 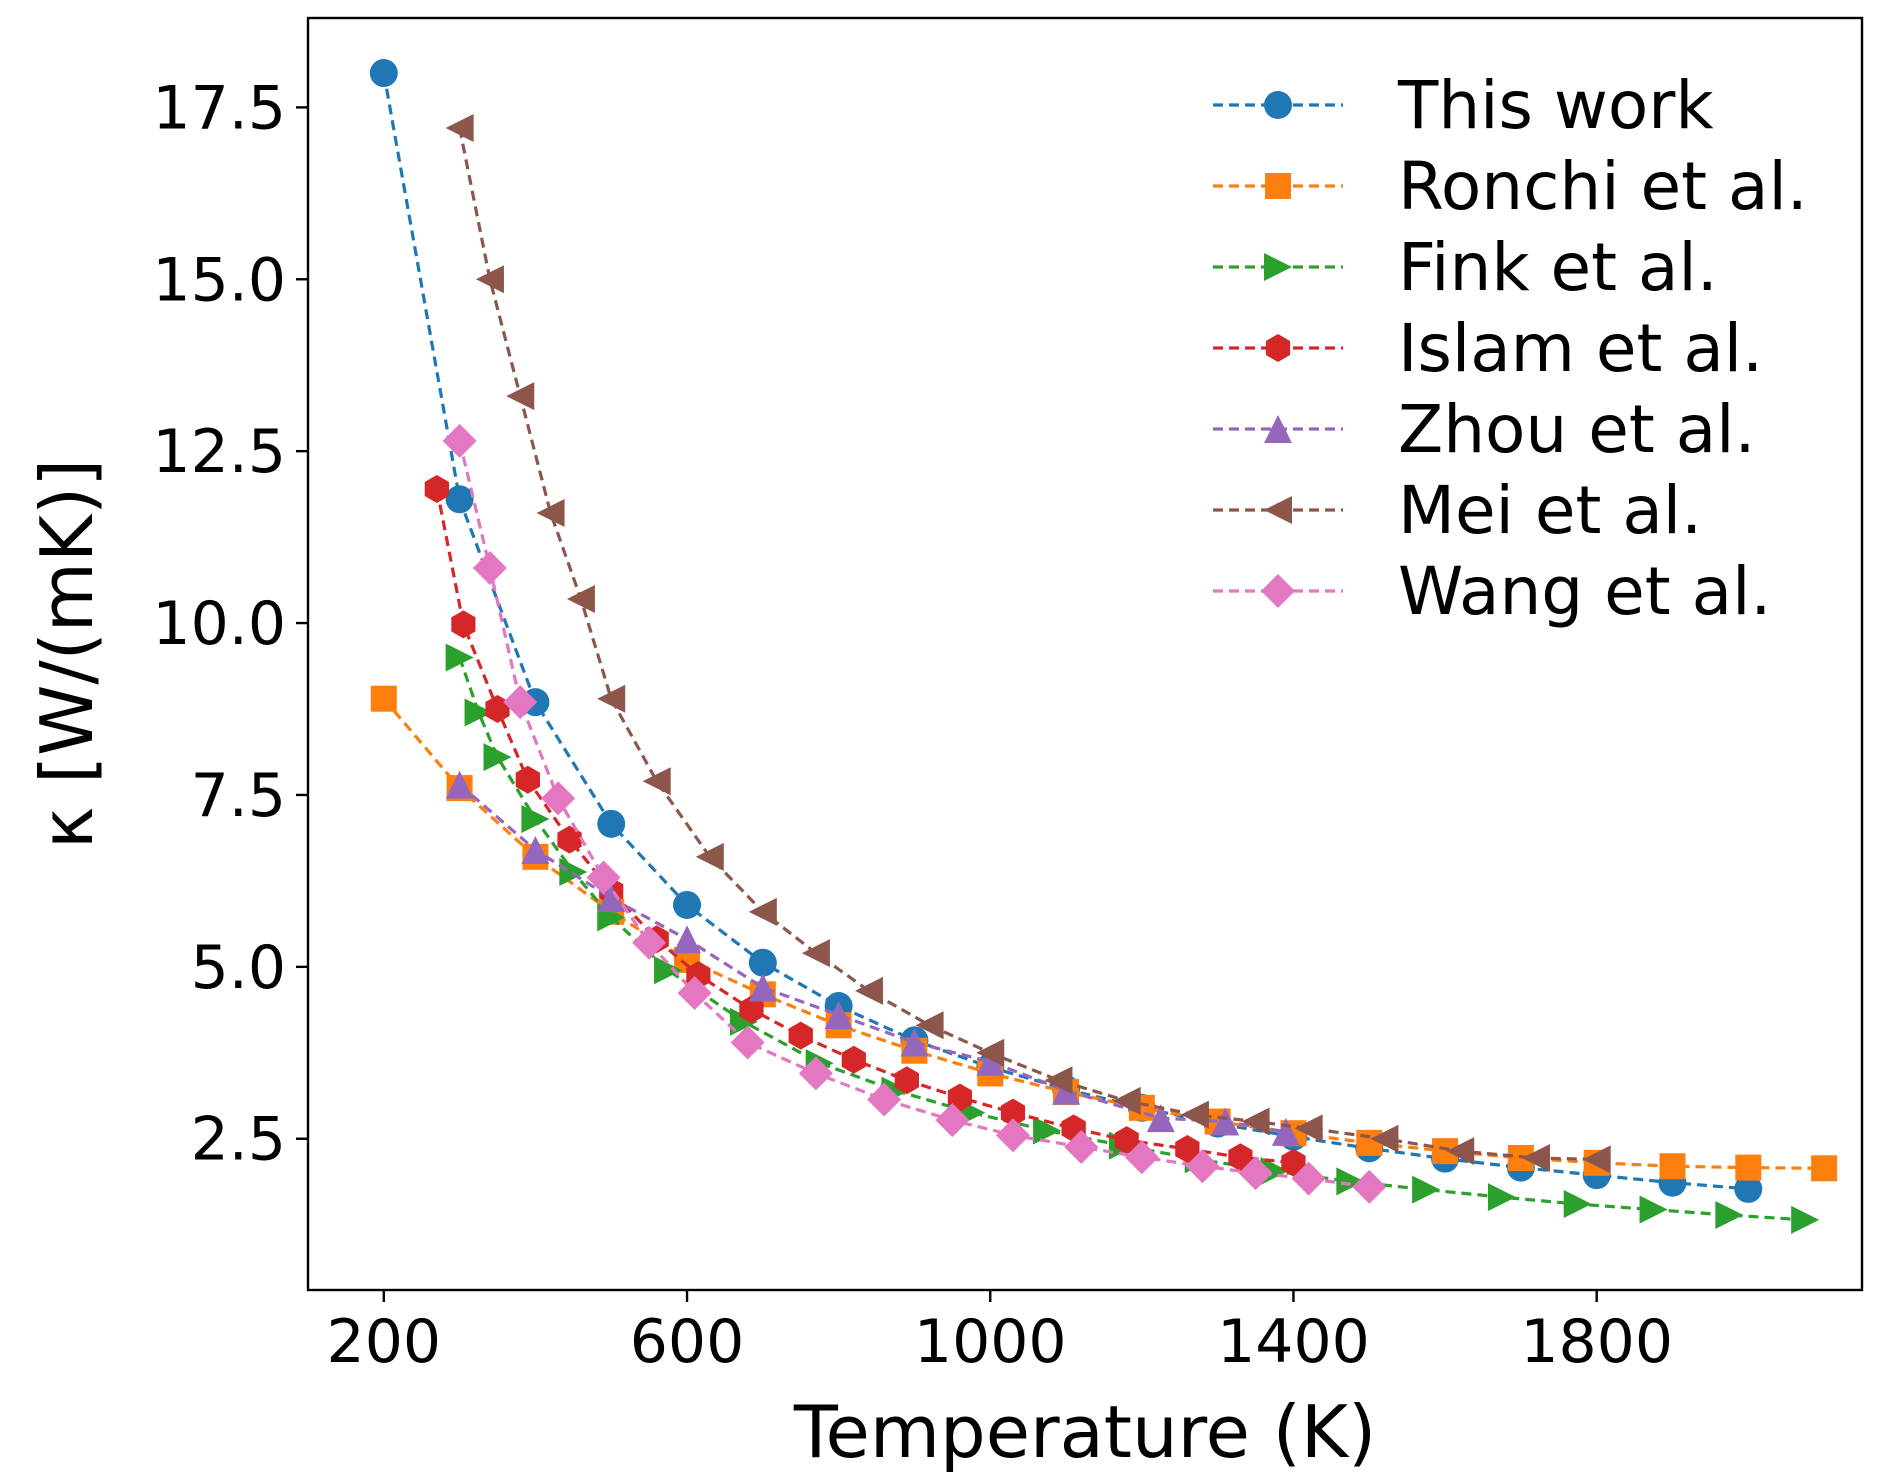 I want to click on legend-label: Islam et al., so click(x=1580, y=348).